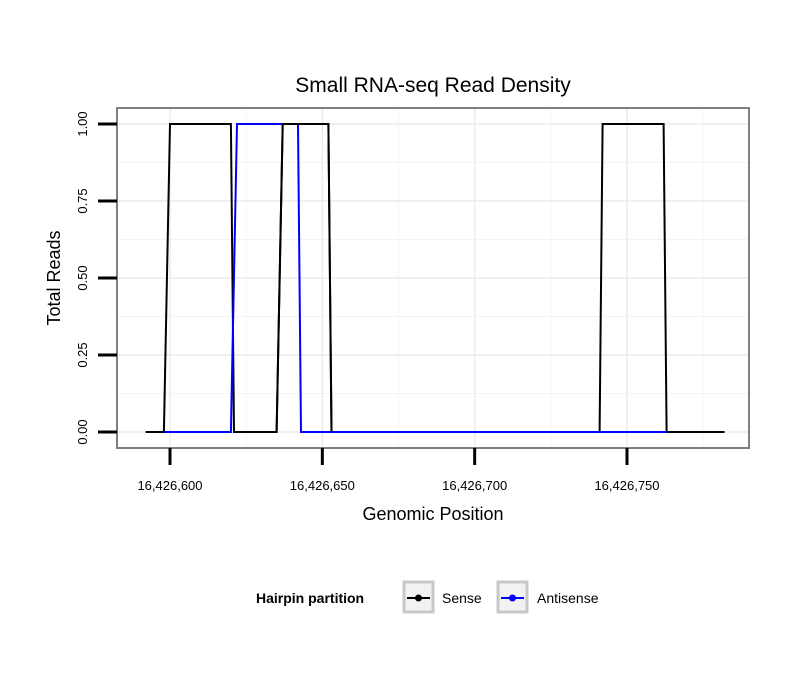  I want to click on legend-sense-point, so click(418, 598).